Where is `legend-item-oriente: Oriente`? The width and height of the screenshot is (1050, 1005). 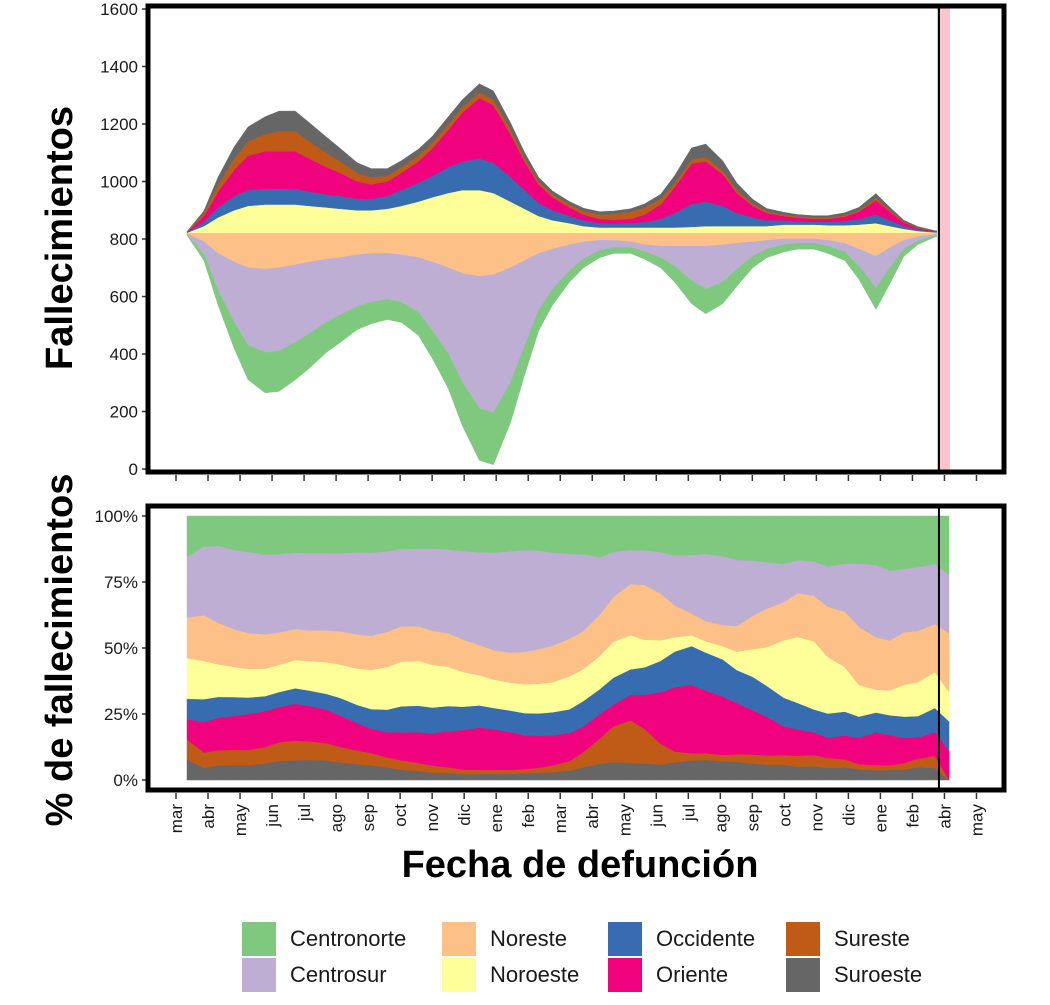 legend-item-oriente: Oriente is located at coordinates (668, 975).